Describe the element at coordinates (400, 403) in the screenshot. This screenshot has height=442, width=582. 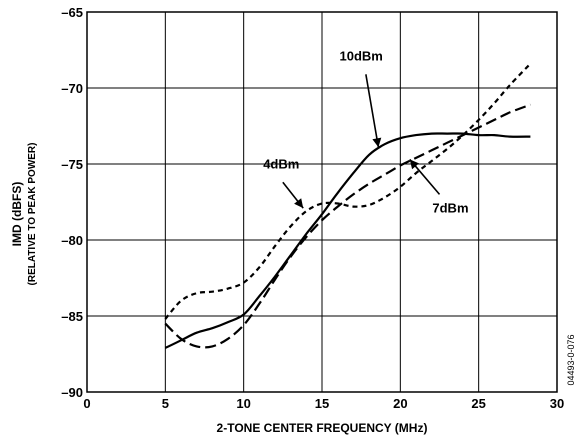
I see `x-tick-label: 20` at that location.